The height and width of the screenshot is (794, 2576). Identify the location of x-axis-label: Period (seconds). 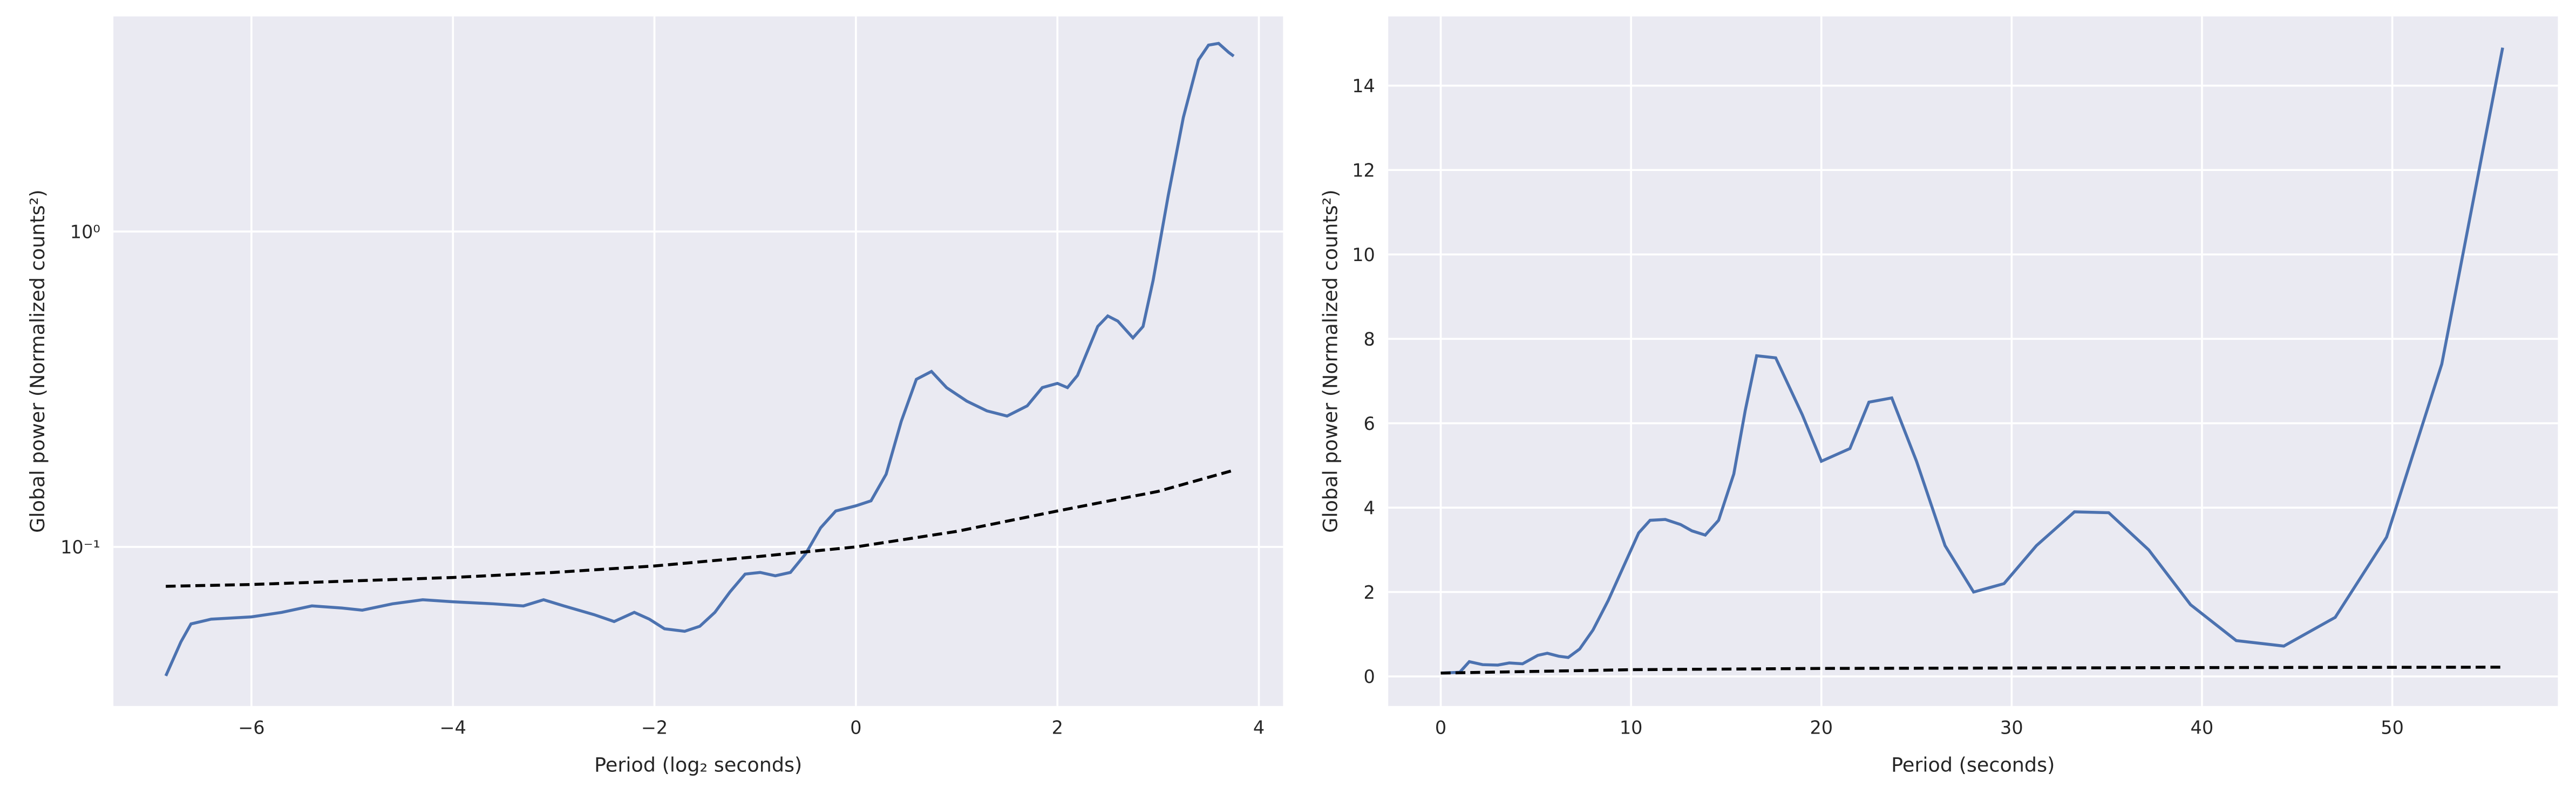
(1973, 765).